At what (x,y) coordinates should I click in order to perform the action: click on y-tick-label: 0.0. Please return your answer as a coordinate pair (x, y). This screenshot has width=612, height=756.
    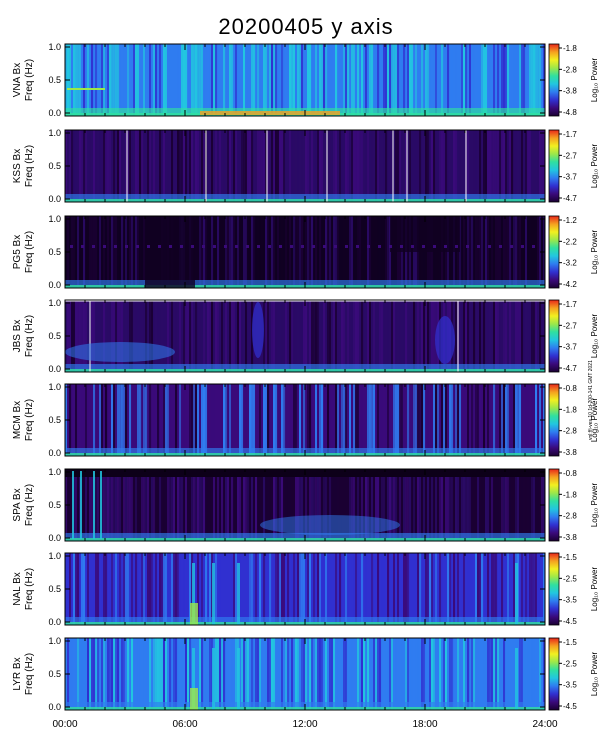
    Looking at the image, I should click on (54, 199).